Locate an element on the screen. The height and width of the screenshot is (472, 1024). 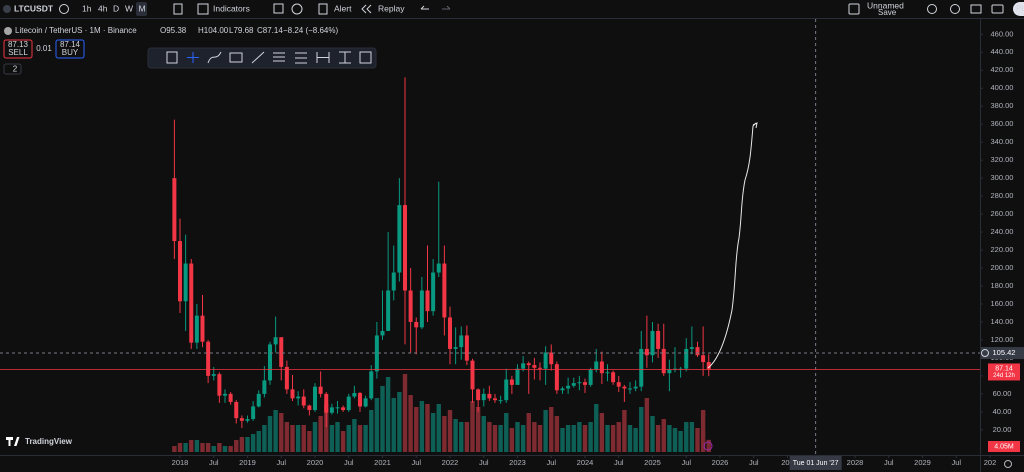
snapshot-button is located at coordinates (997, 9).